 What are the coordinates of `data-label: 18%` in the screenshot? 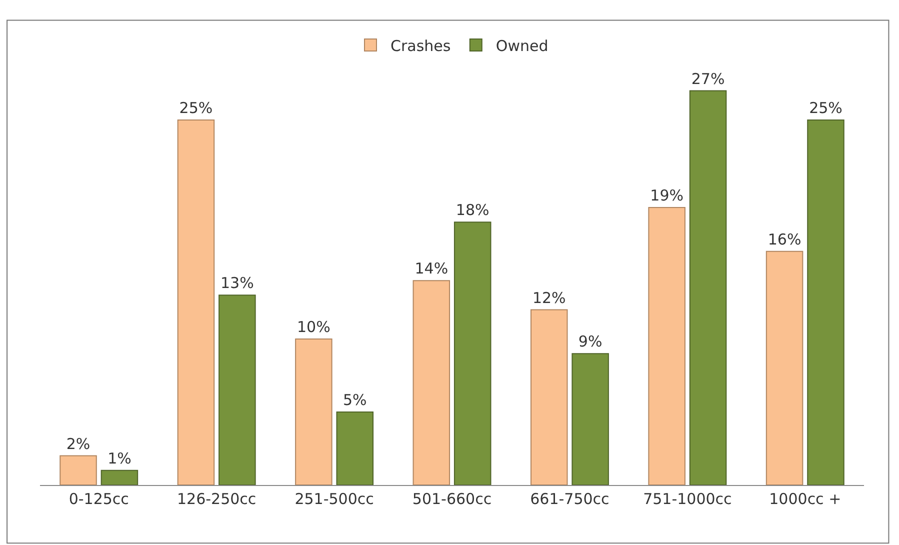 It's located at (473, 210).